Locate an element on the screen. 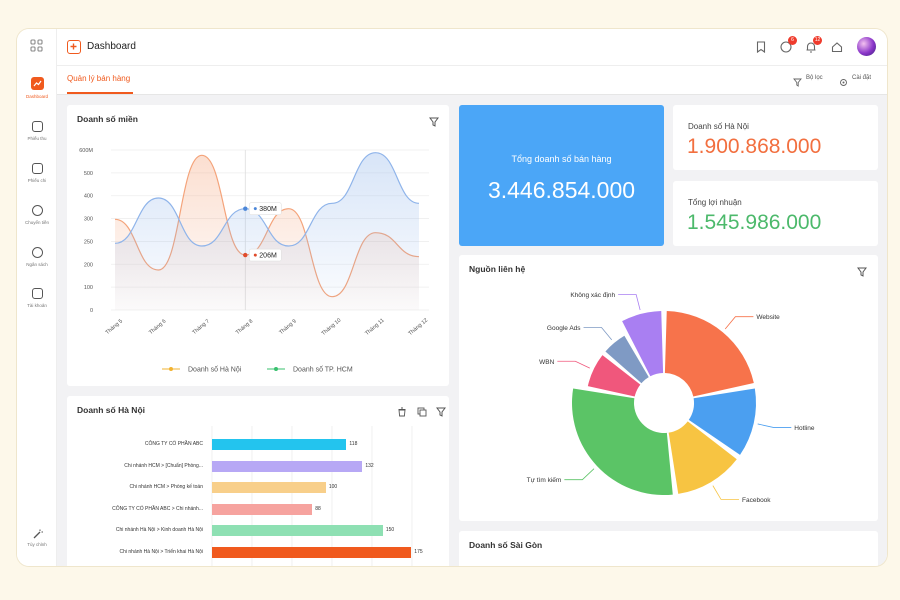  x-tick-label: Tháng 9 is located at coordinates (287, 327).